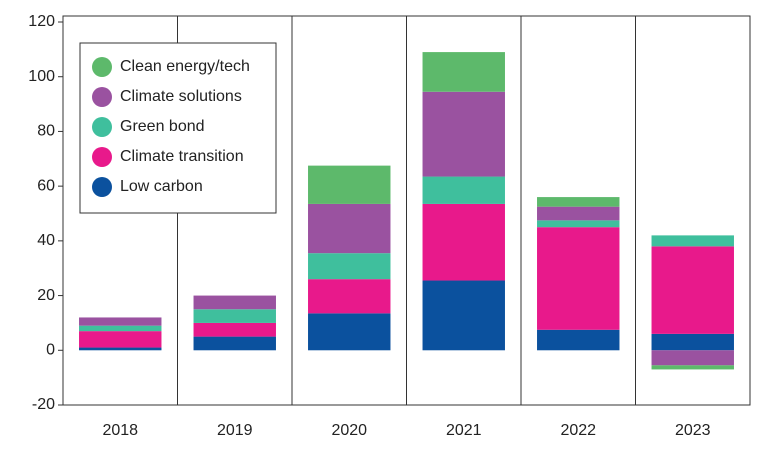  Describe the element at coordinates (41, 21) in the screenshot. I see `y-tick-label: 120` at that location.